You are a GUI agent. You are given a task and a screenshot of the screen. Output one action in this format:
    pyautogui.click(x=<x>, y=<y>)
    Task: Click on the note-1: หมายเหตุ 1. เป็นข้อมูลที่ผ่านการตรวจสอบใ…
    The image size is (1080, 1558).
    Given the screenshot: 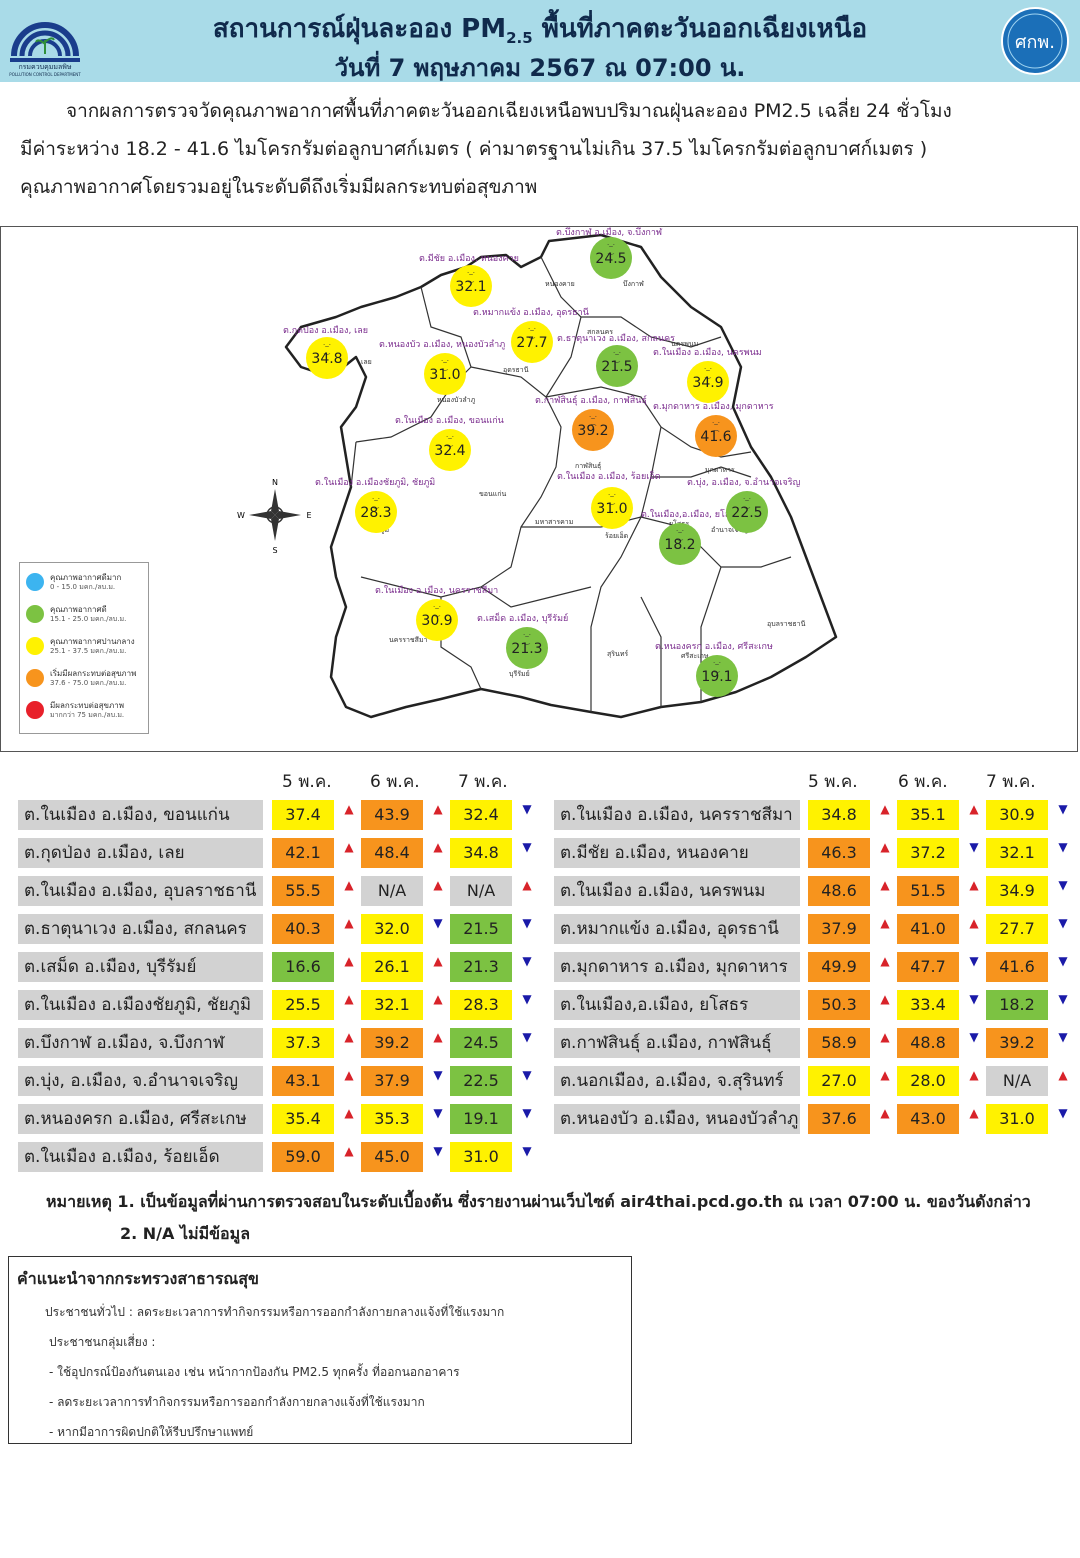 What is the action you would take?
    pyautogui.click(x=538, y=1201)
    